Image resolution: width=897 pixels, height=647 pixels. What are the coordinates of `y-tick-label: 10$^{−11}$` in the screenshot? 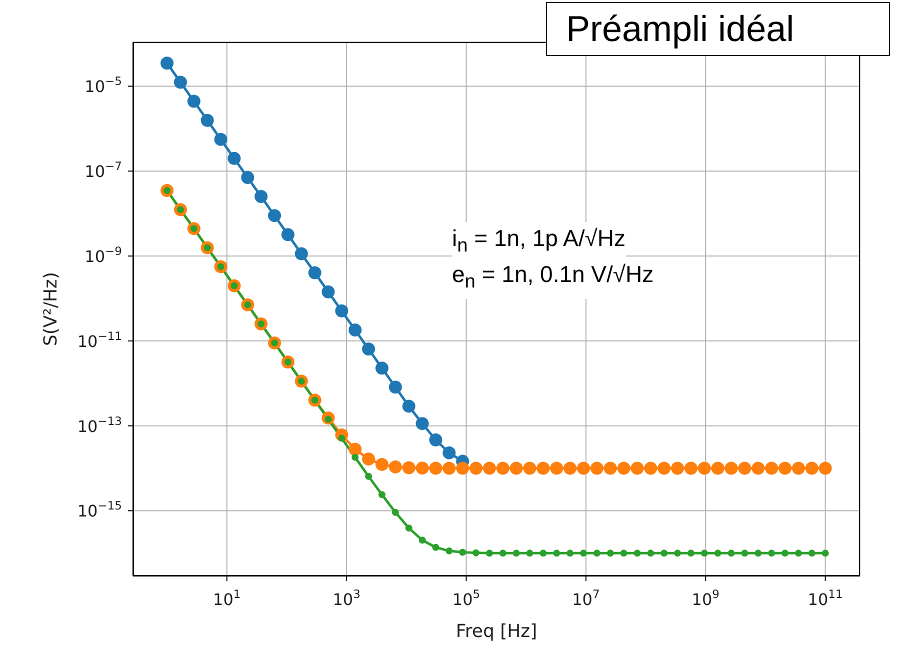 It's located at (99, 339).